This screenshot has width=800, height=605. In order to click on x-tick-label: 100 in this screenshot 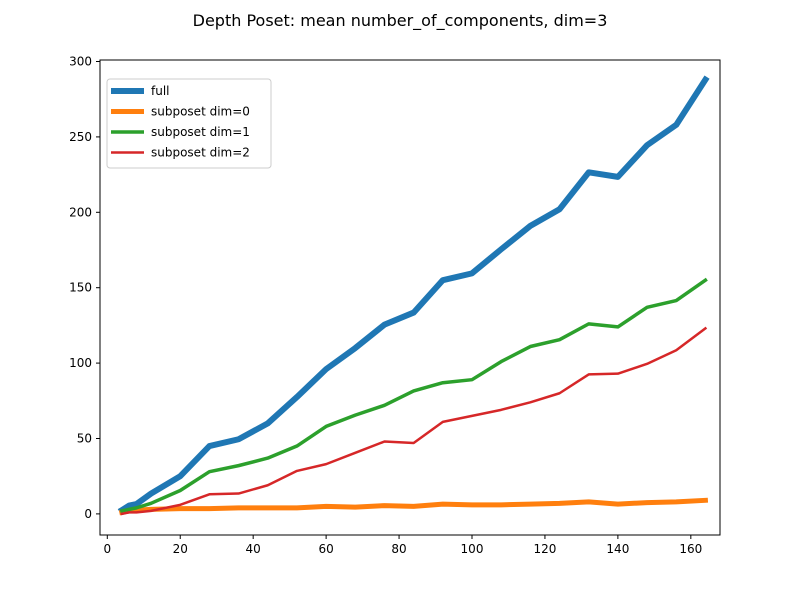, I will do `click(472, 549)`.